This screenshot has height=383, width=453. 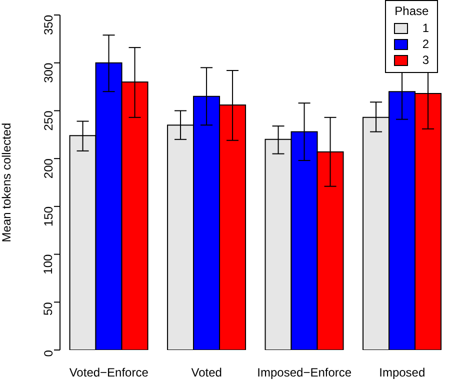 What do you see at coordinates (48, 120) in the screenshot?
I see `y-tick-label: 250` at bounding box center [48, 120].